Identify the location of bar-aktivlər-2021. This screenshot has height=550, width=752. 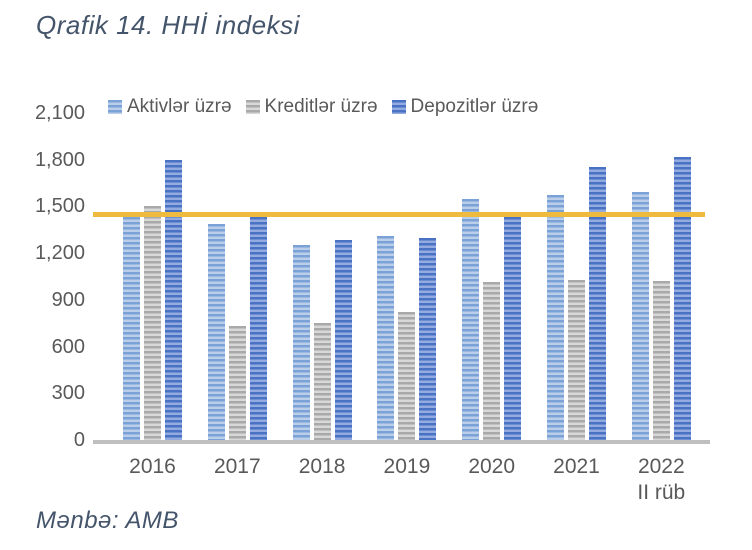
(555, 317).